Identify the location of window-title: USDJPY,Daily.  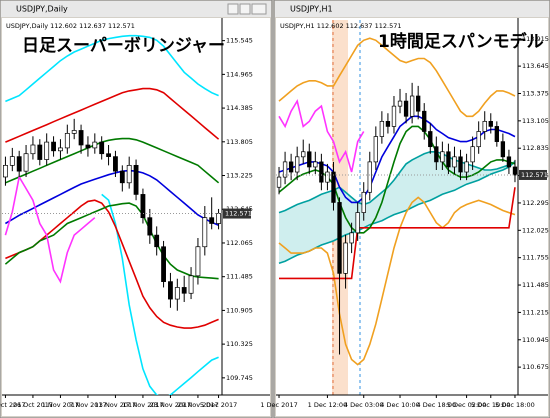
(42, 9).